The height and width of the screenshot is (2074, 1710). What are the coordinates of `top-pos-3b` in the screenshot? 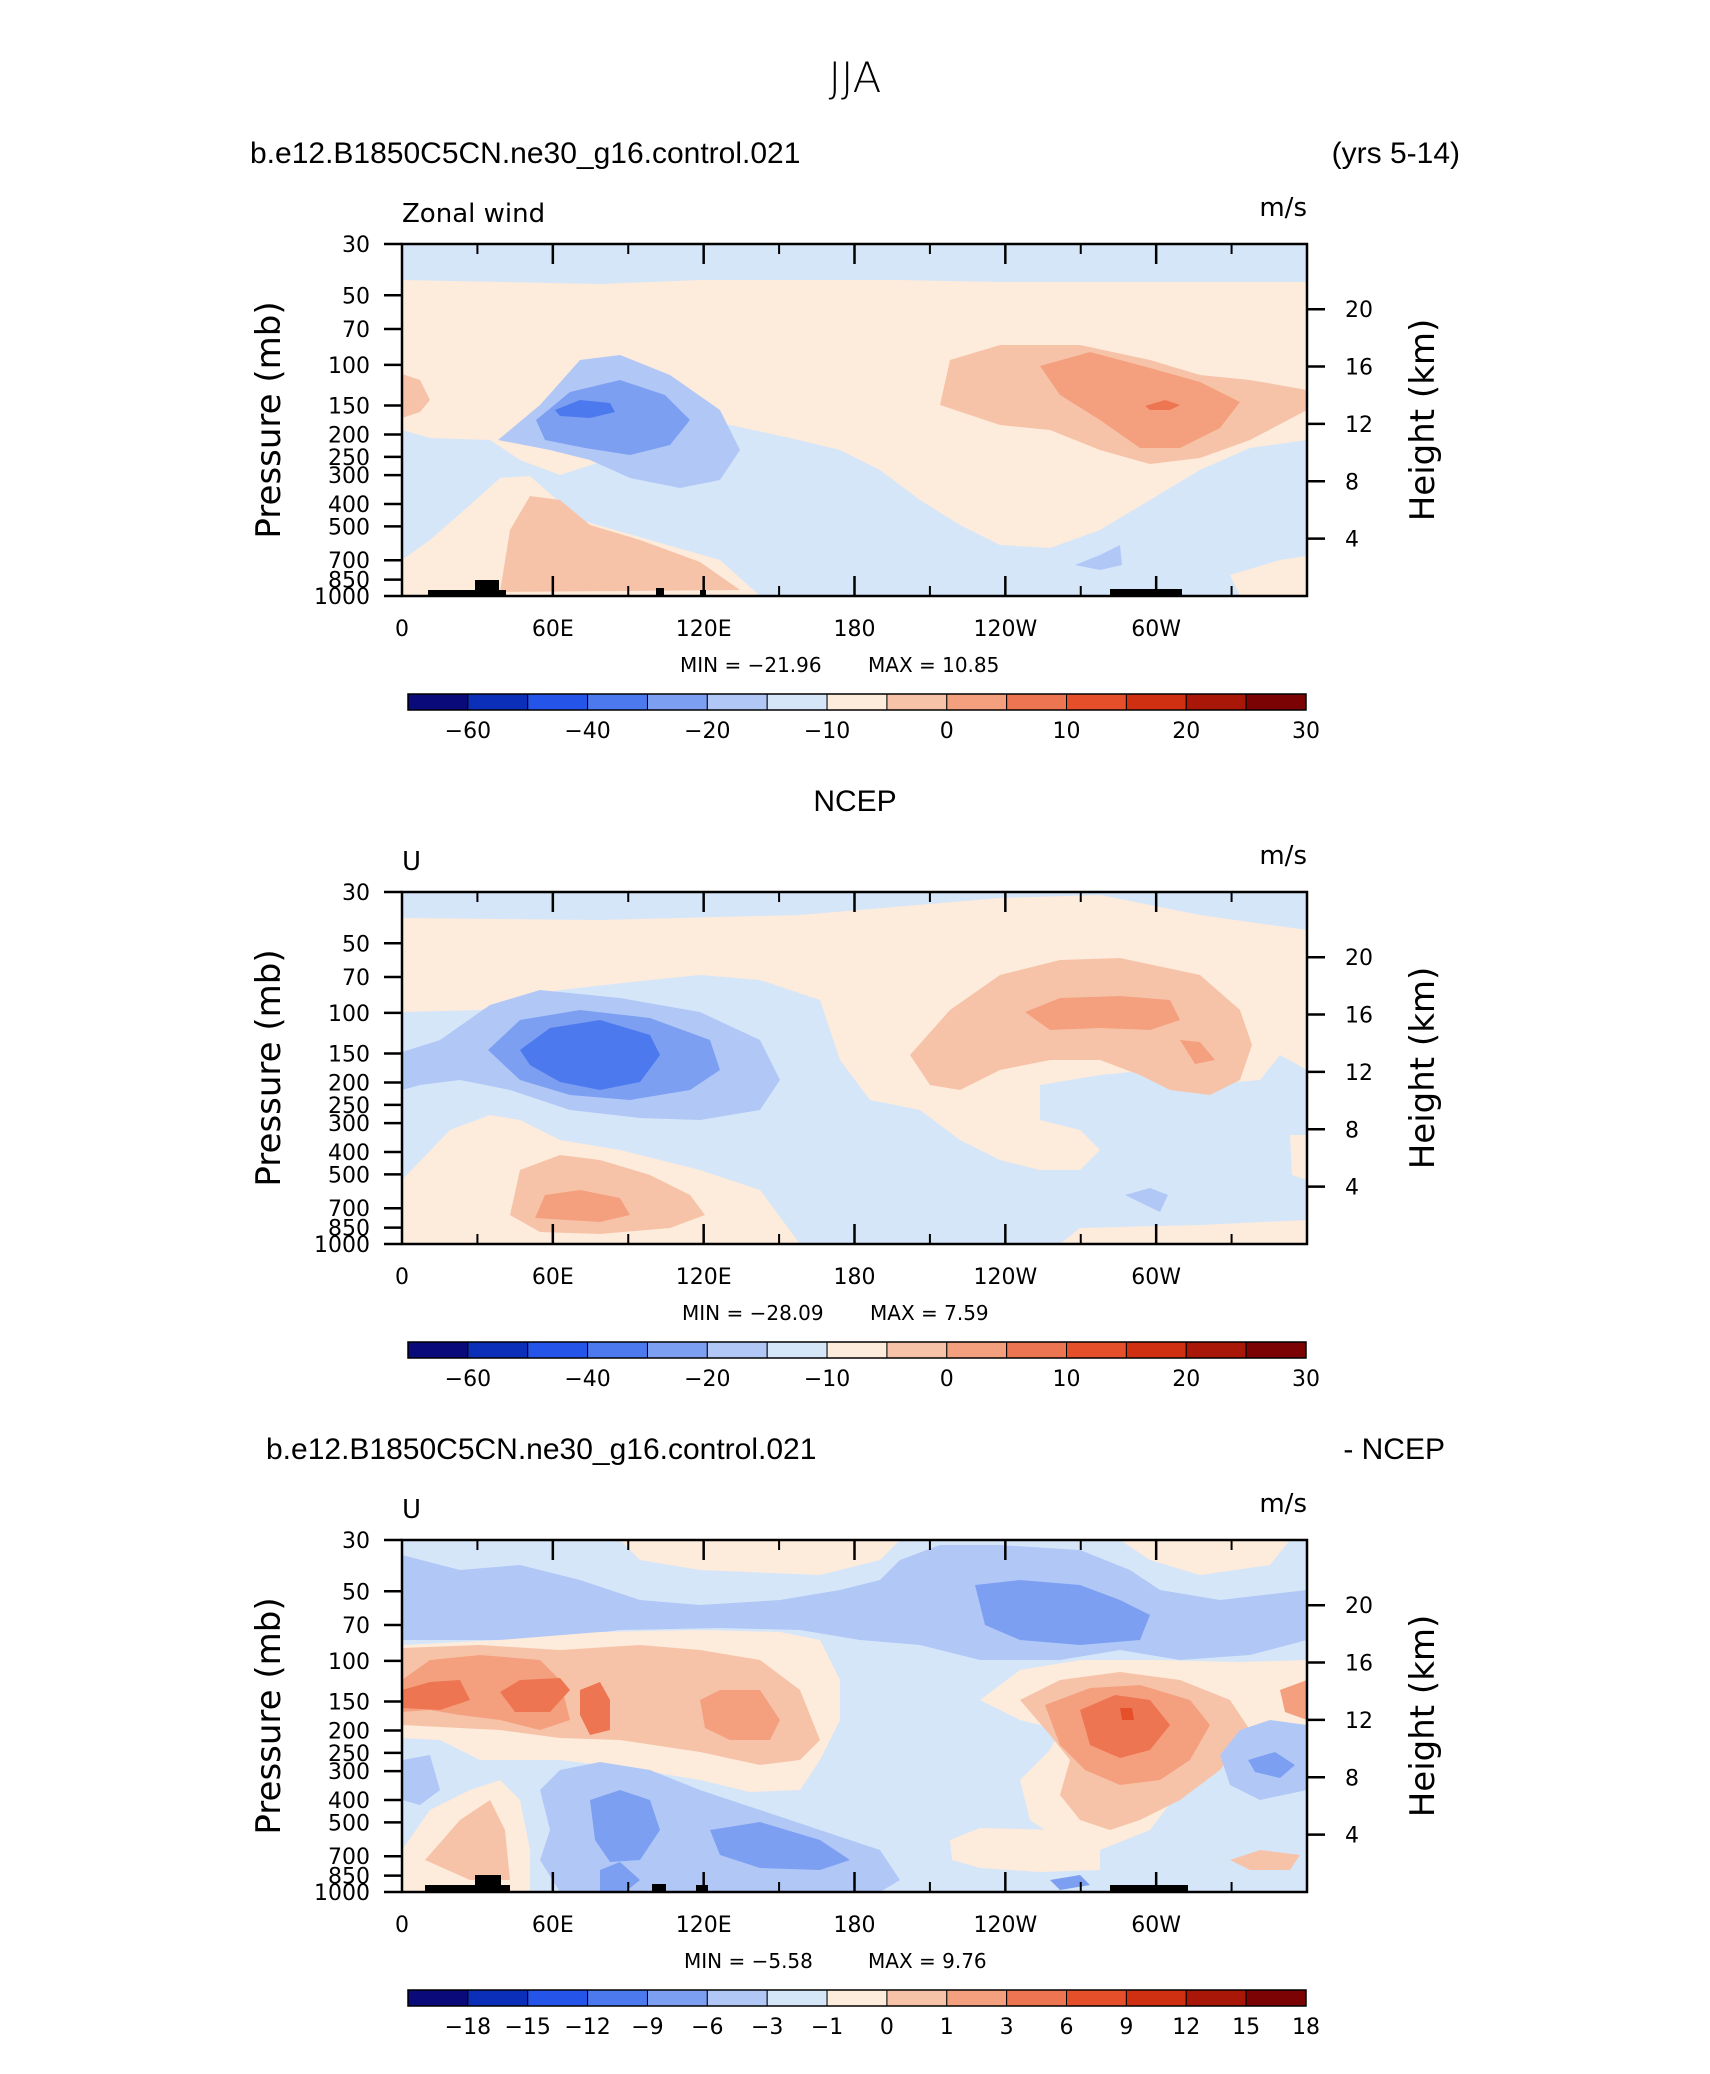 It's located at (1205, 1557).